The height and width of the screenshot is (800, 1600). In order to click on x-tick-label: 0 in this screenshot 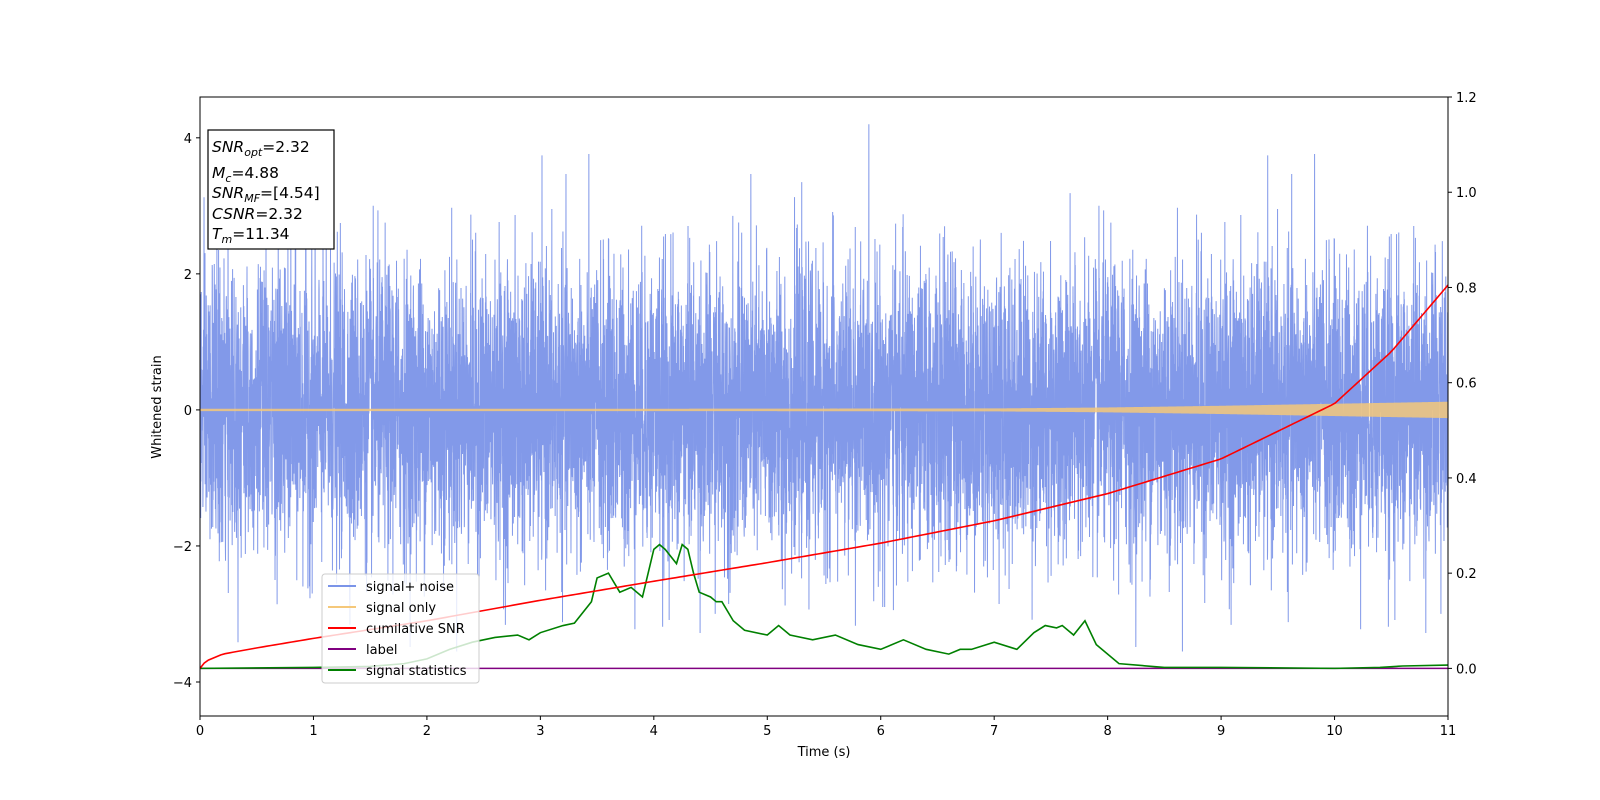, I will do `click(200, 731)`.